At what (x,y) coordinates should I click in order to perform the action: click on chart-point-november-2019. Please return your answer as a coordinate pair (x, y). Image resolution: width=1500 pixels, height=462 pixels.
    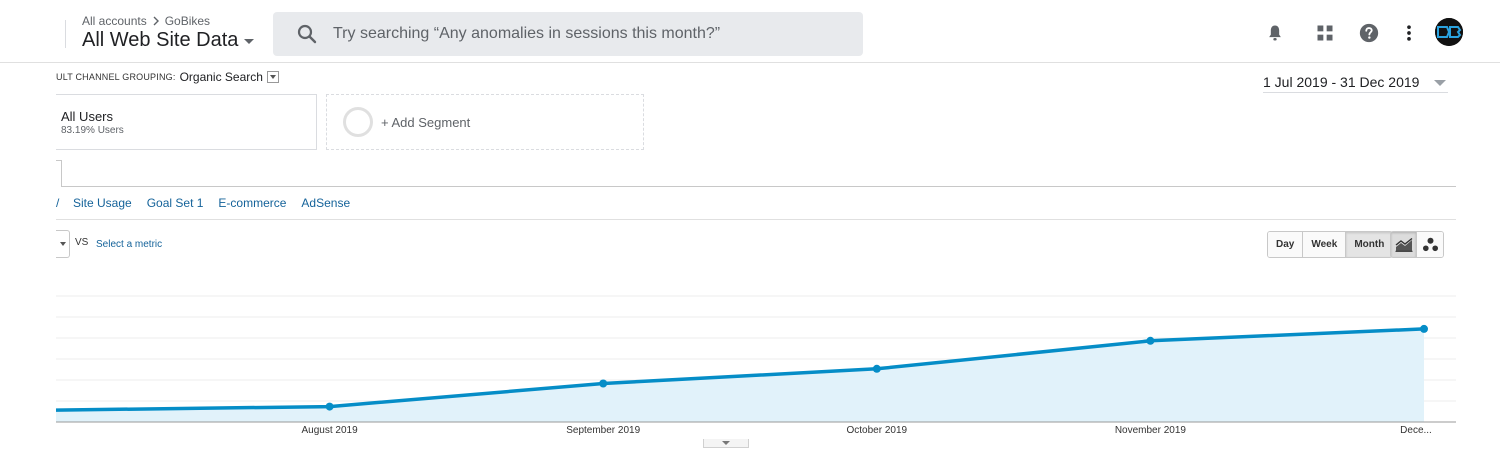
    Looking at the image, I should click on (1150, 340).